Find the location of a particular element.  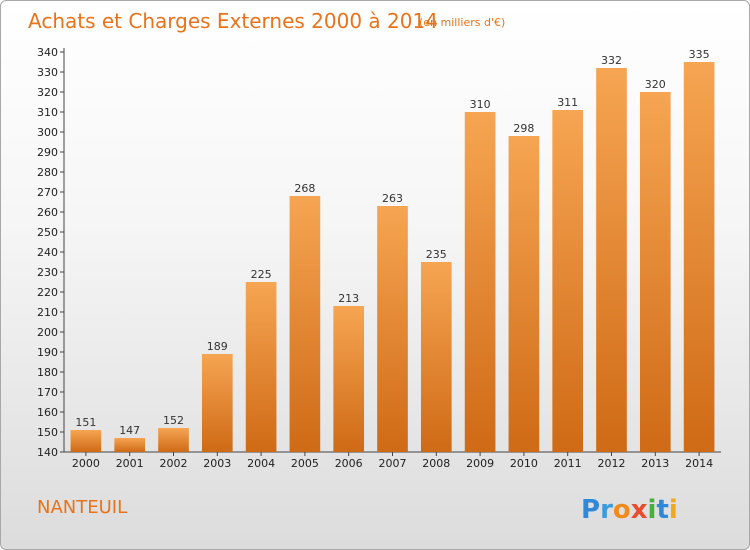

bar-2006 is located at coordinates (349, 379).